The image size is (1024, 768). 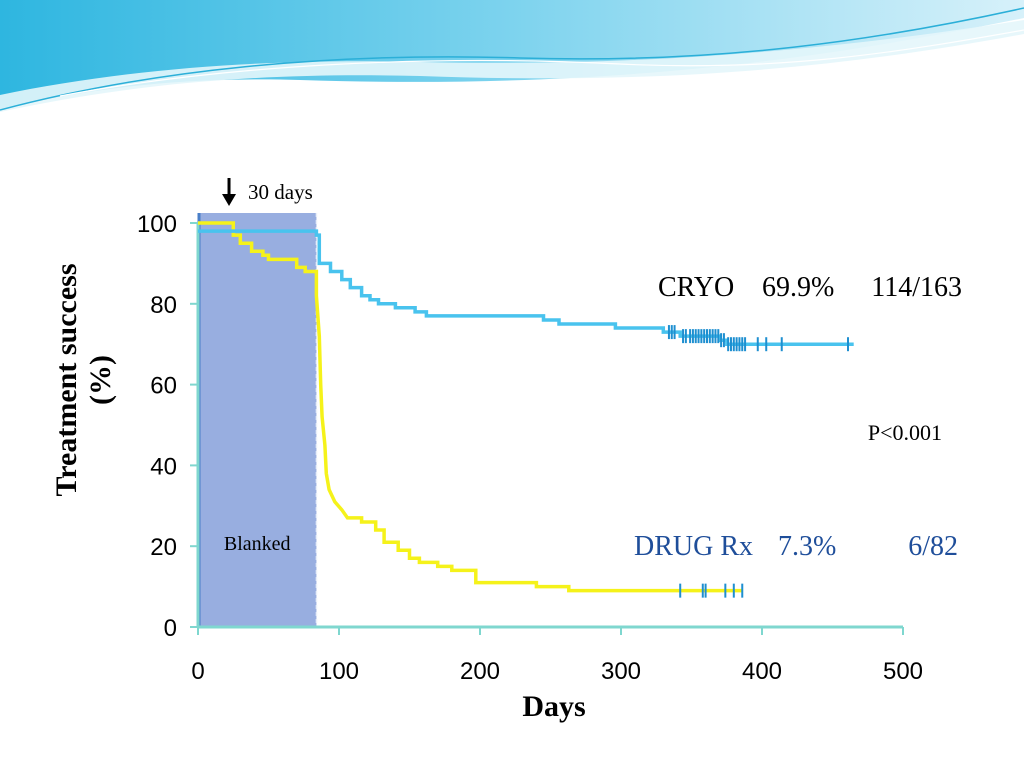 I want to click on y-tick-label: 20, so click(x=163, y=547).